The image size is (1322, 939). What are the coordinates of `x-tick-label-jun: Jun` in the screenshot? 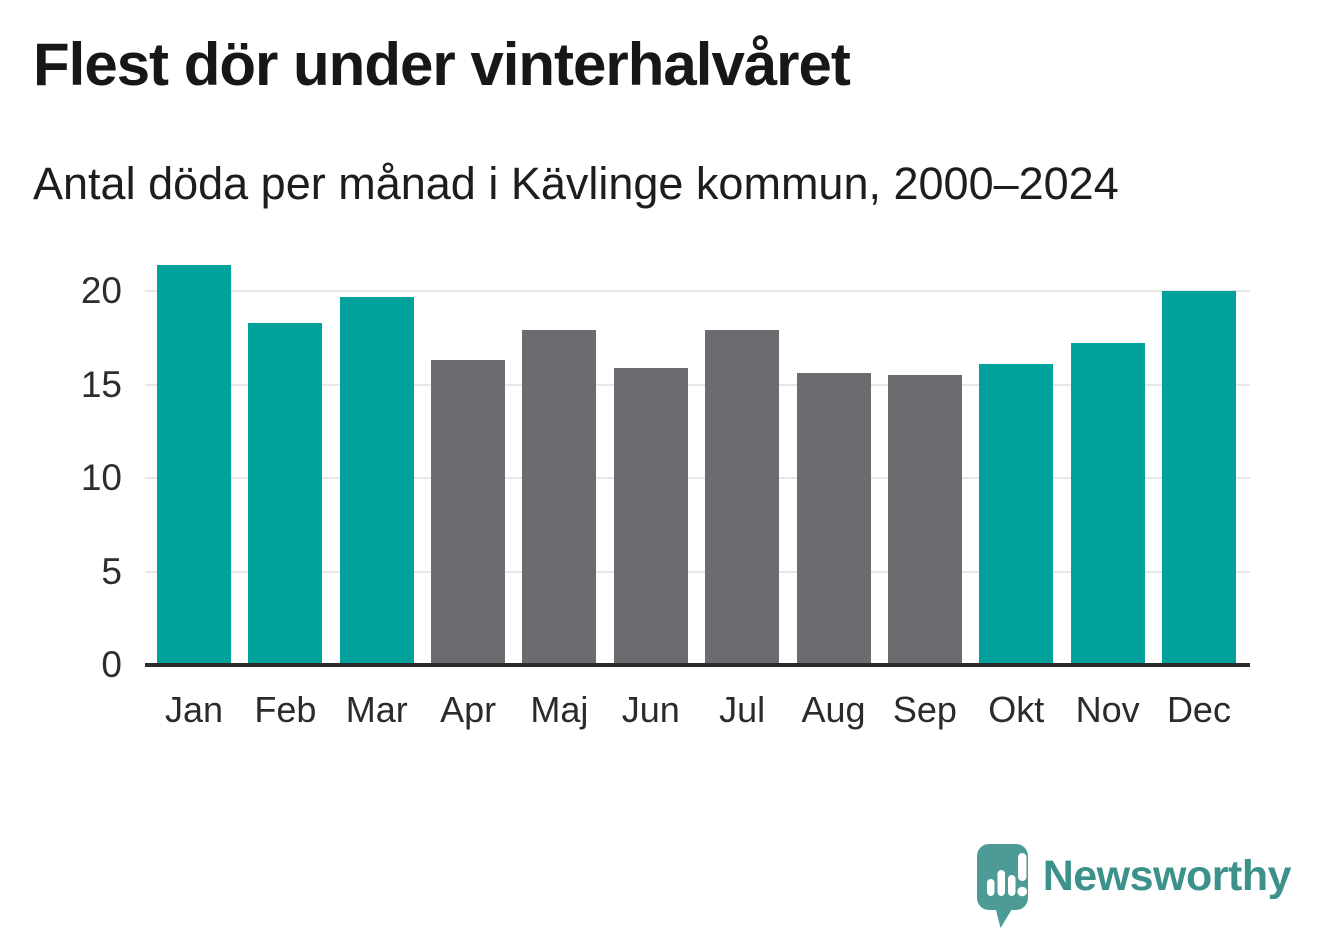 It's located at (650, 709).